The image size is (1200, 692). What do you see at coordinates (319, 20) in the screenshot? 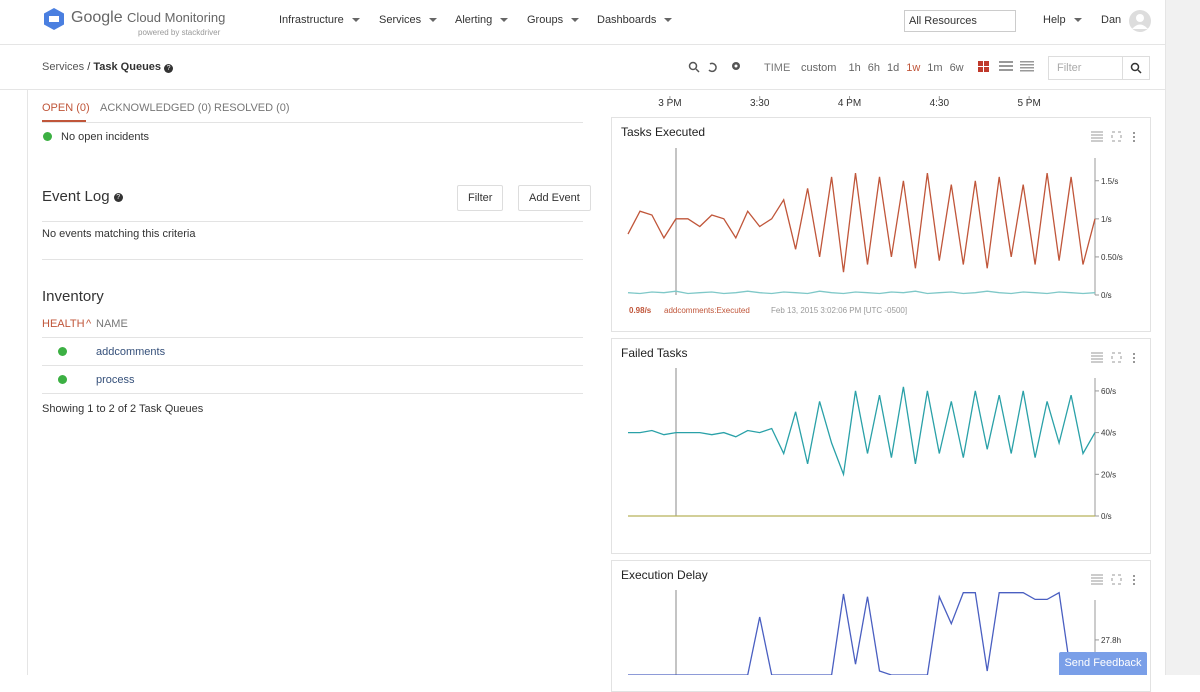
I see `nav-item: Infrastructure` at bounding box center [319, 20].